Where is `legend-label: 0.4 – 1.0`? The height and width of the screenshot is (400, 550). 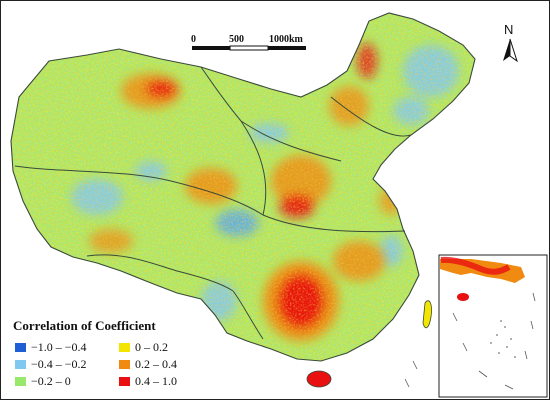 legend-label: 0.4 – 1.0 is located at coordinates (156, 381).